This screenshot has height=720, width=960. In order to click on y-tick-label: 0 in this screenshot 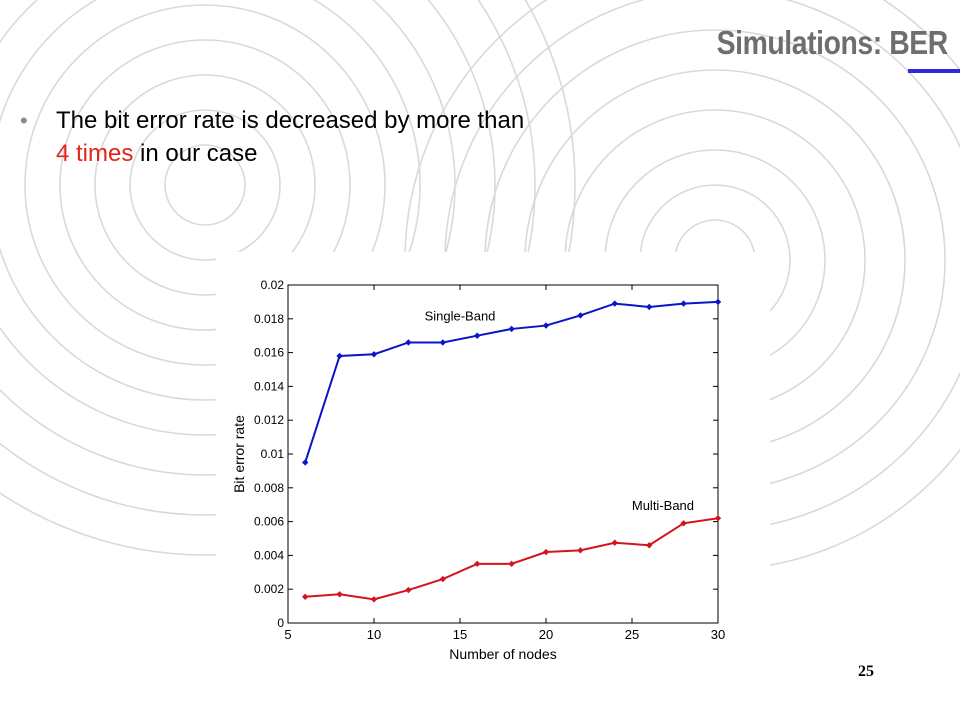, I will do `click(280, 623)`.